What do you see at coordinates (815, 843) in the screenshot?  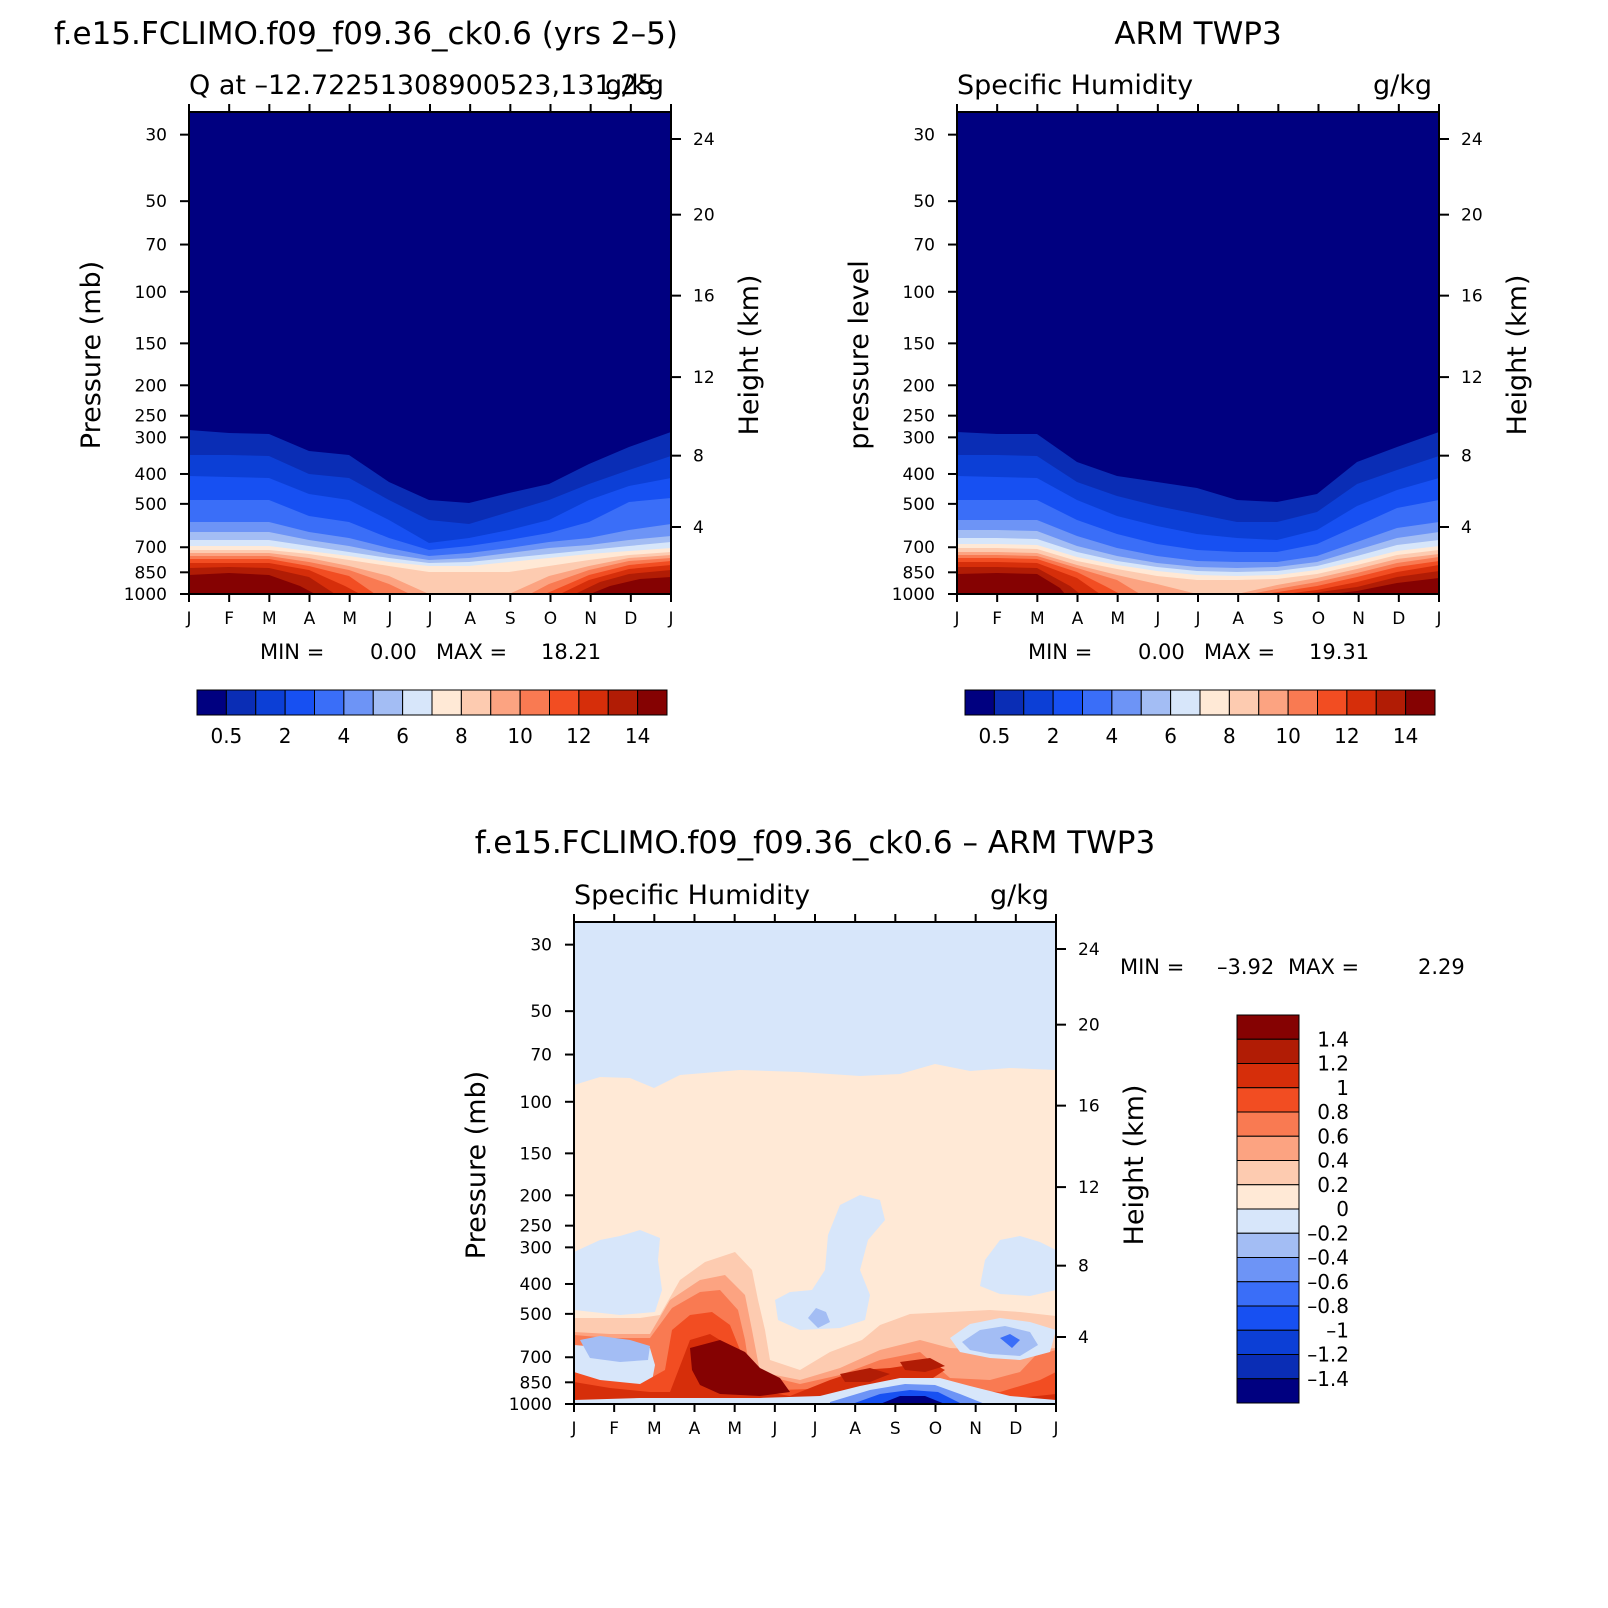 I see `panel-title: f.e15.FCLIMO.f09_f09.36_ck0.6 – ARM TWP3` at bounding box center [815, 843].